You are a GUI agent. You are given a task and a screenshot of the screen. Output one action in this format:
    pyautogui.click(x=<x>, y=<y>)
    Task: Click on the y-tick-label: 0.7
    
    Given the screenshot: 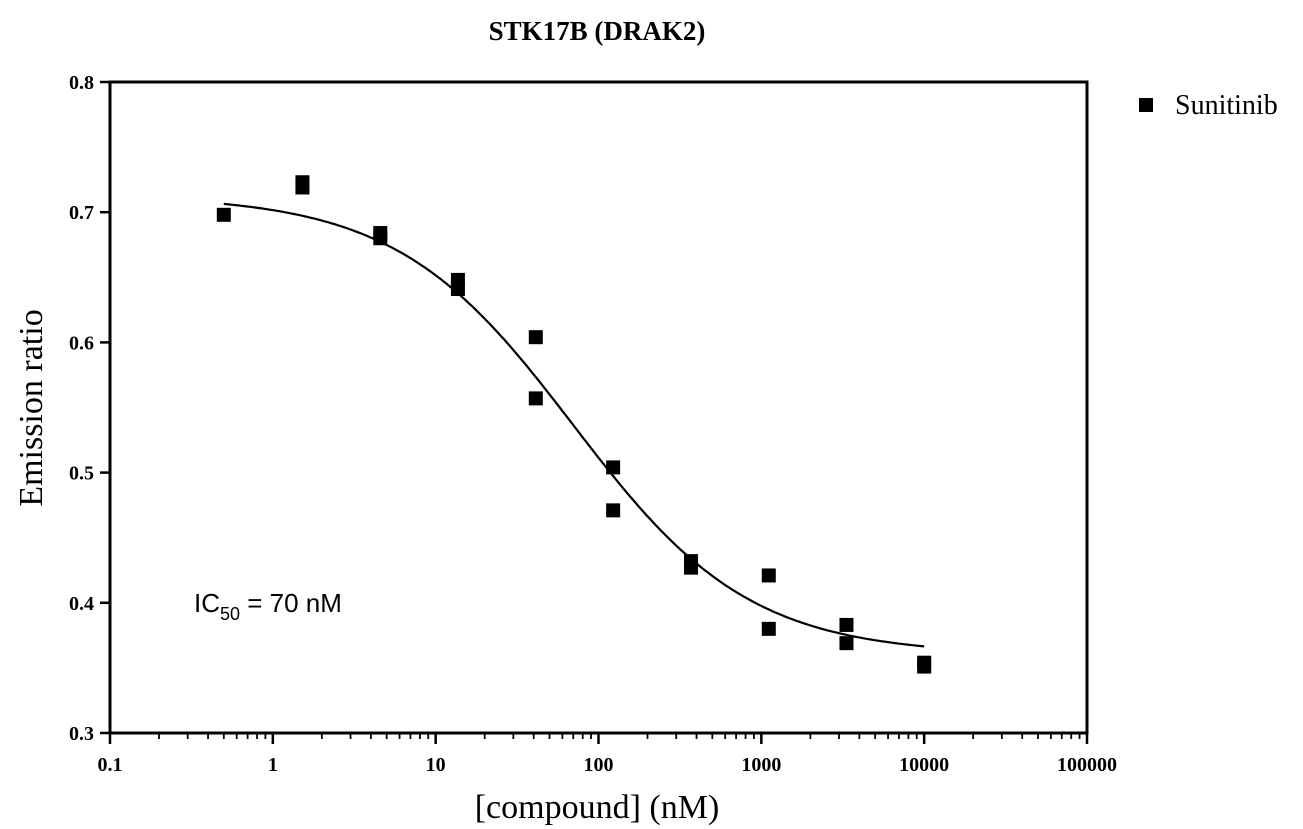 What is the action you would take?
    pyautogui.click(x=81, y=213)
    